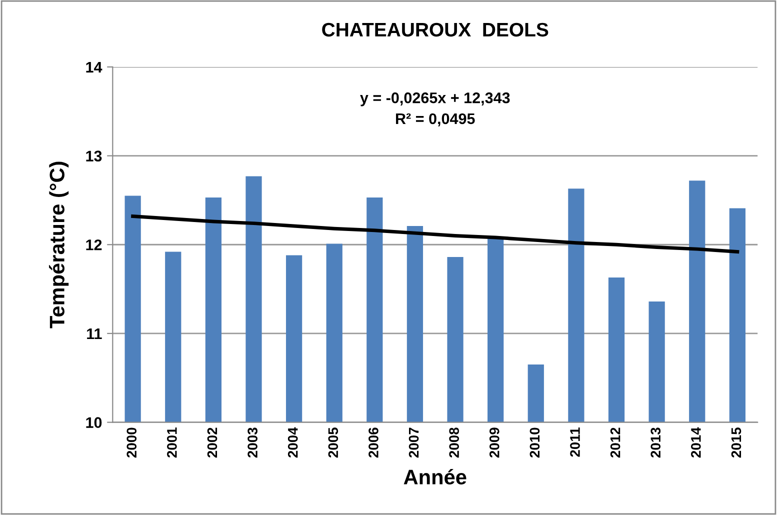 This screenshot has width=777, height=515. What do you see at coordinates (94, 333) in the screenshot?
I see `y-tick-label: 11` at bounding box center [94, 333].